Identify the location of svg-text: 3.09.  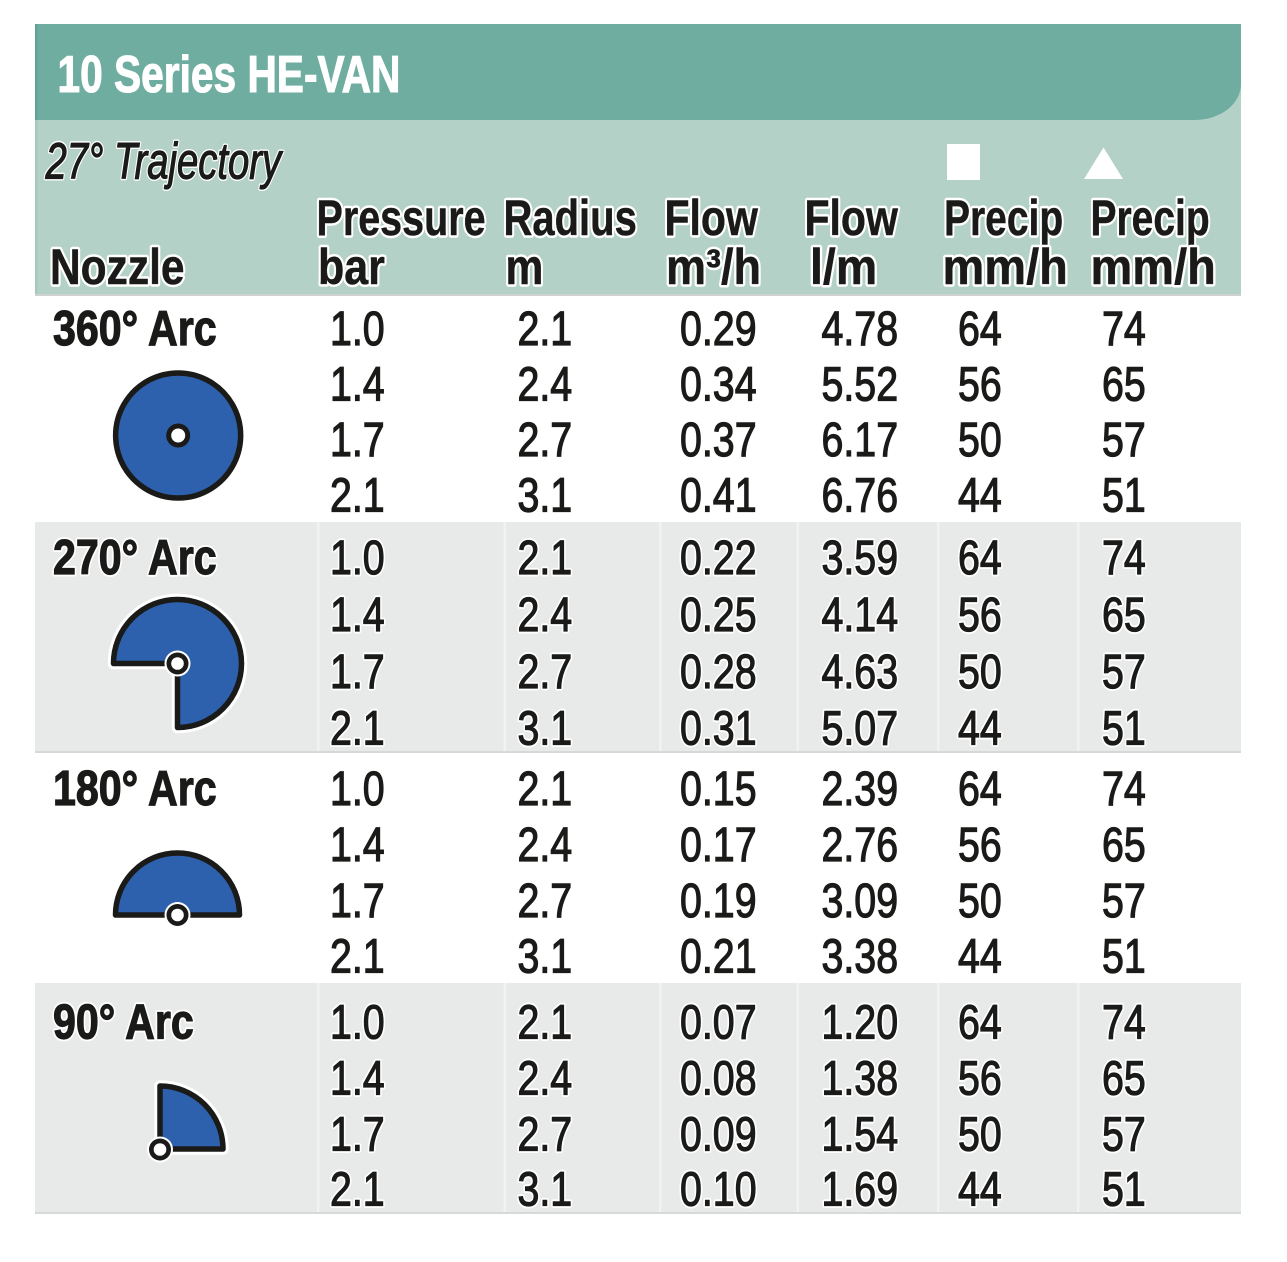
(860, 901).